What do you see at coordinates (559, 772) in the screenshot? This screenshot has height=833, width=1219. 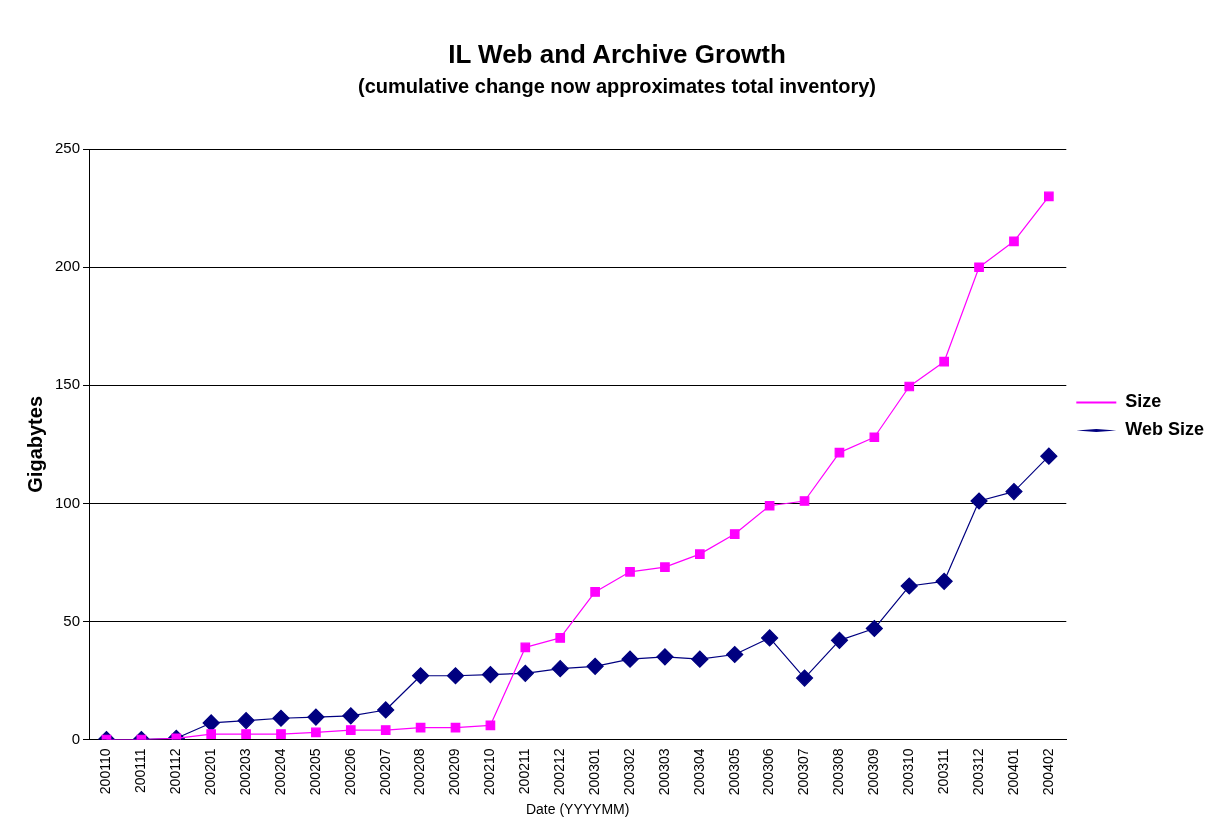 I see `x-tick-label: 200212` at bounding box center [559, 772].